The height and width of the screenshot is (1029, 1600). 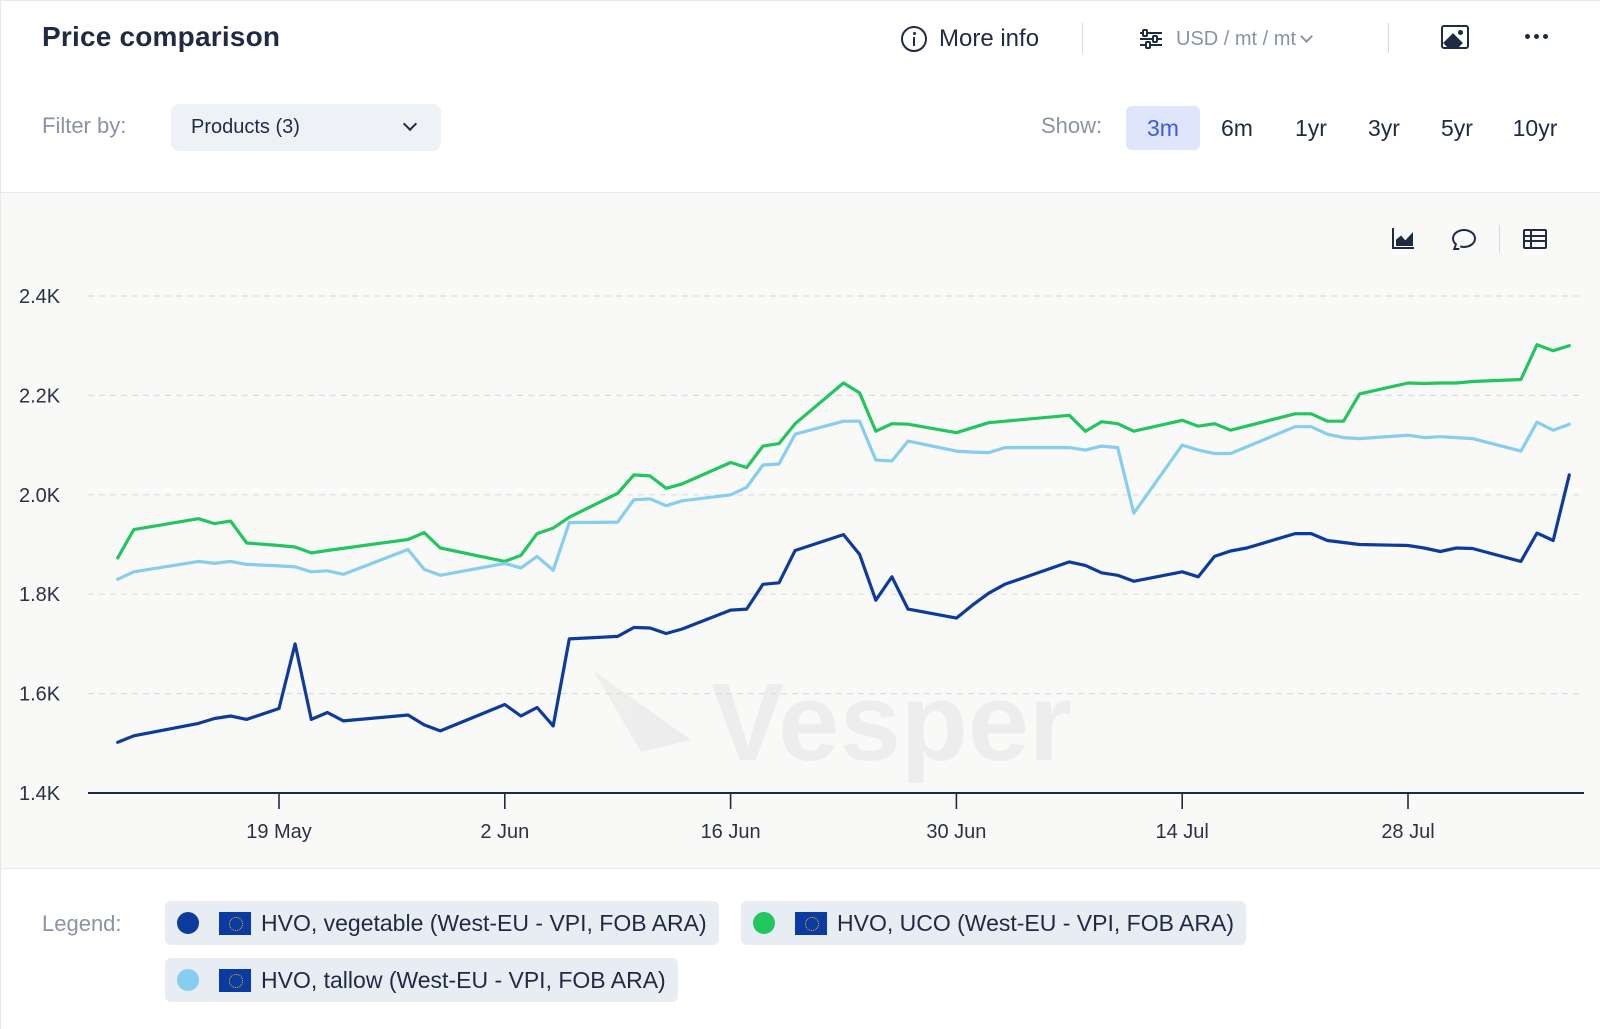 I want to click on period-3yr: 3yr, so click(x=1384, y=128).